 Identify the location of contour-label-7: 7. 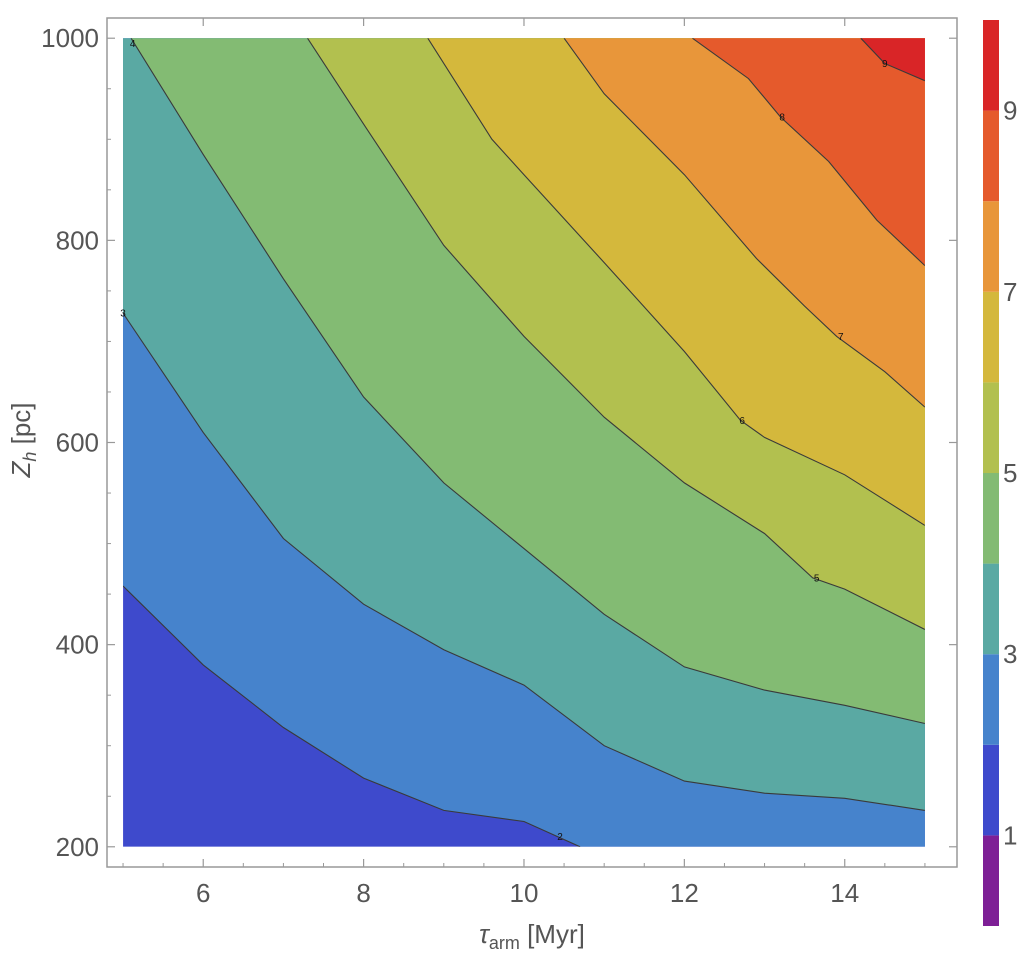
(841, 337).